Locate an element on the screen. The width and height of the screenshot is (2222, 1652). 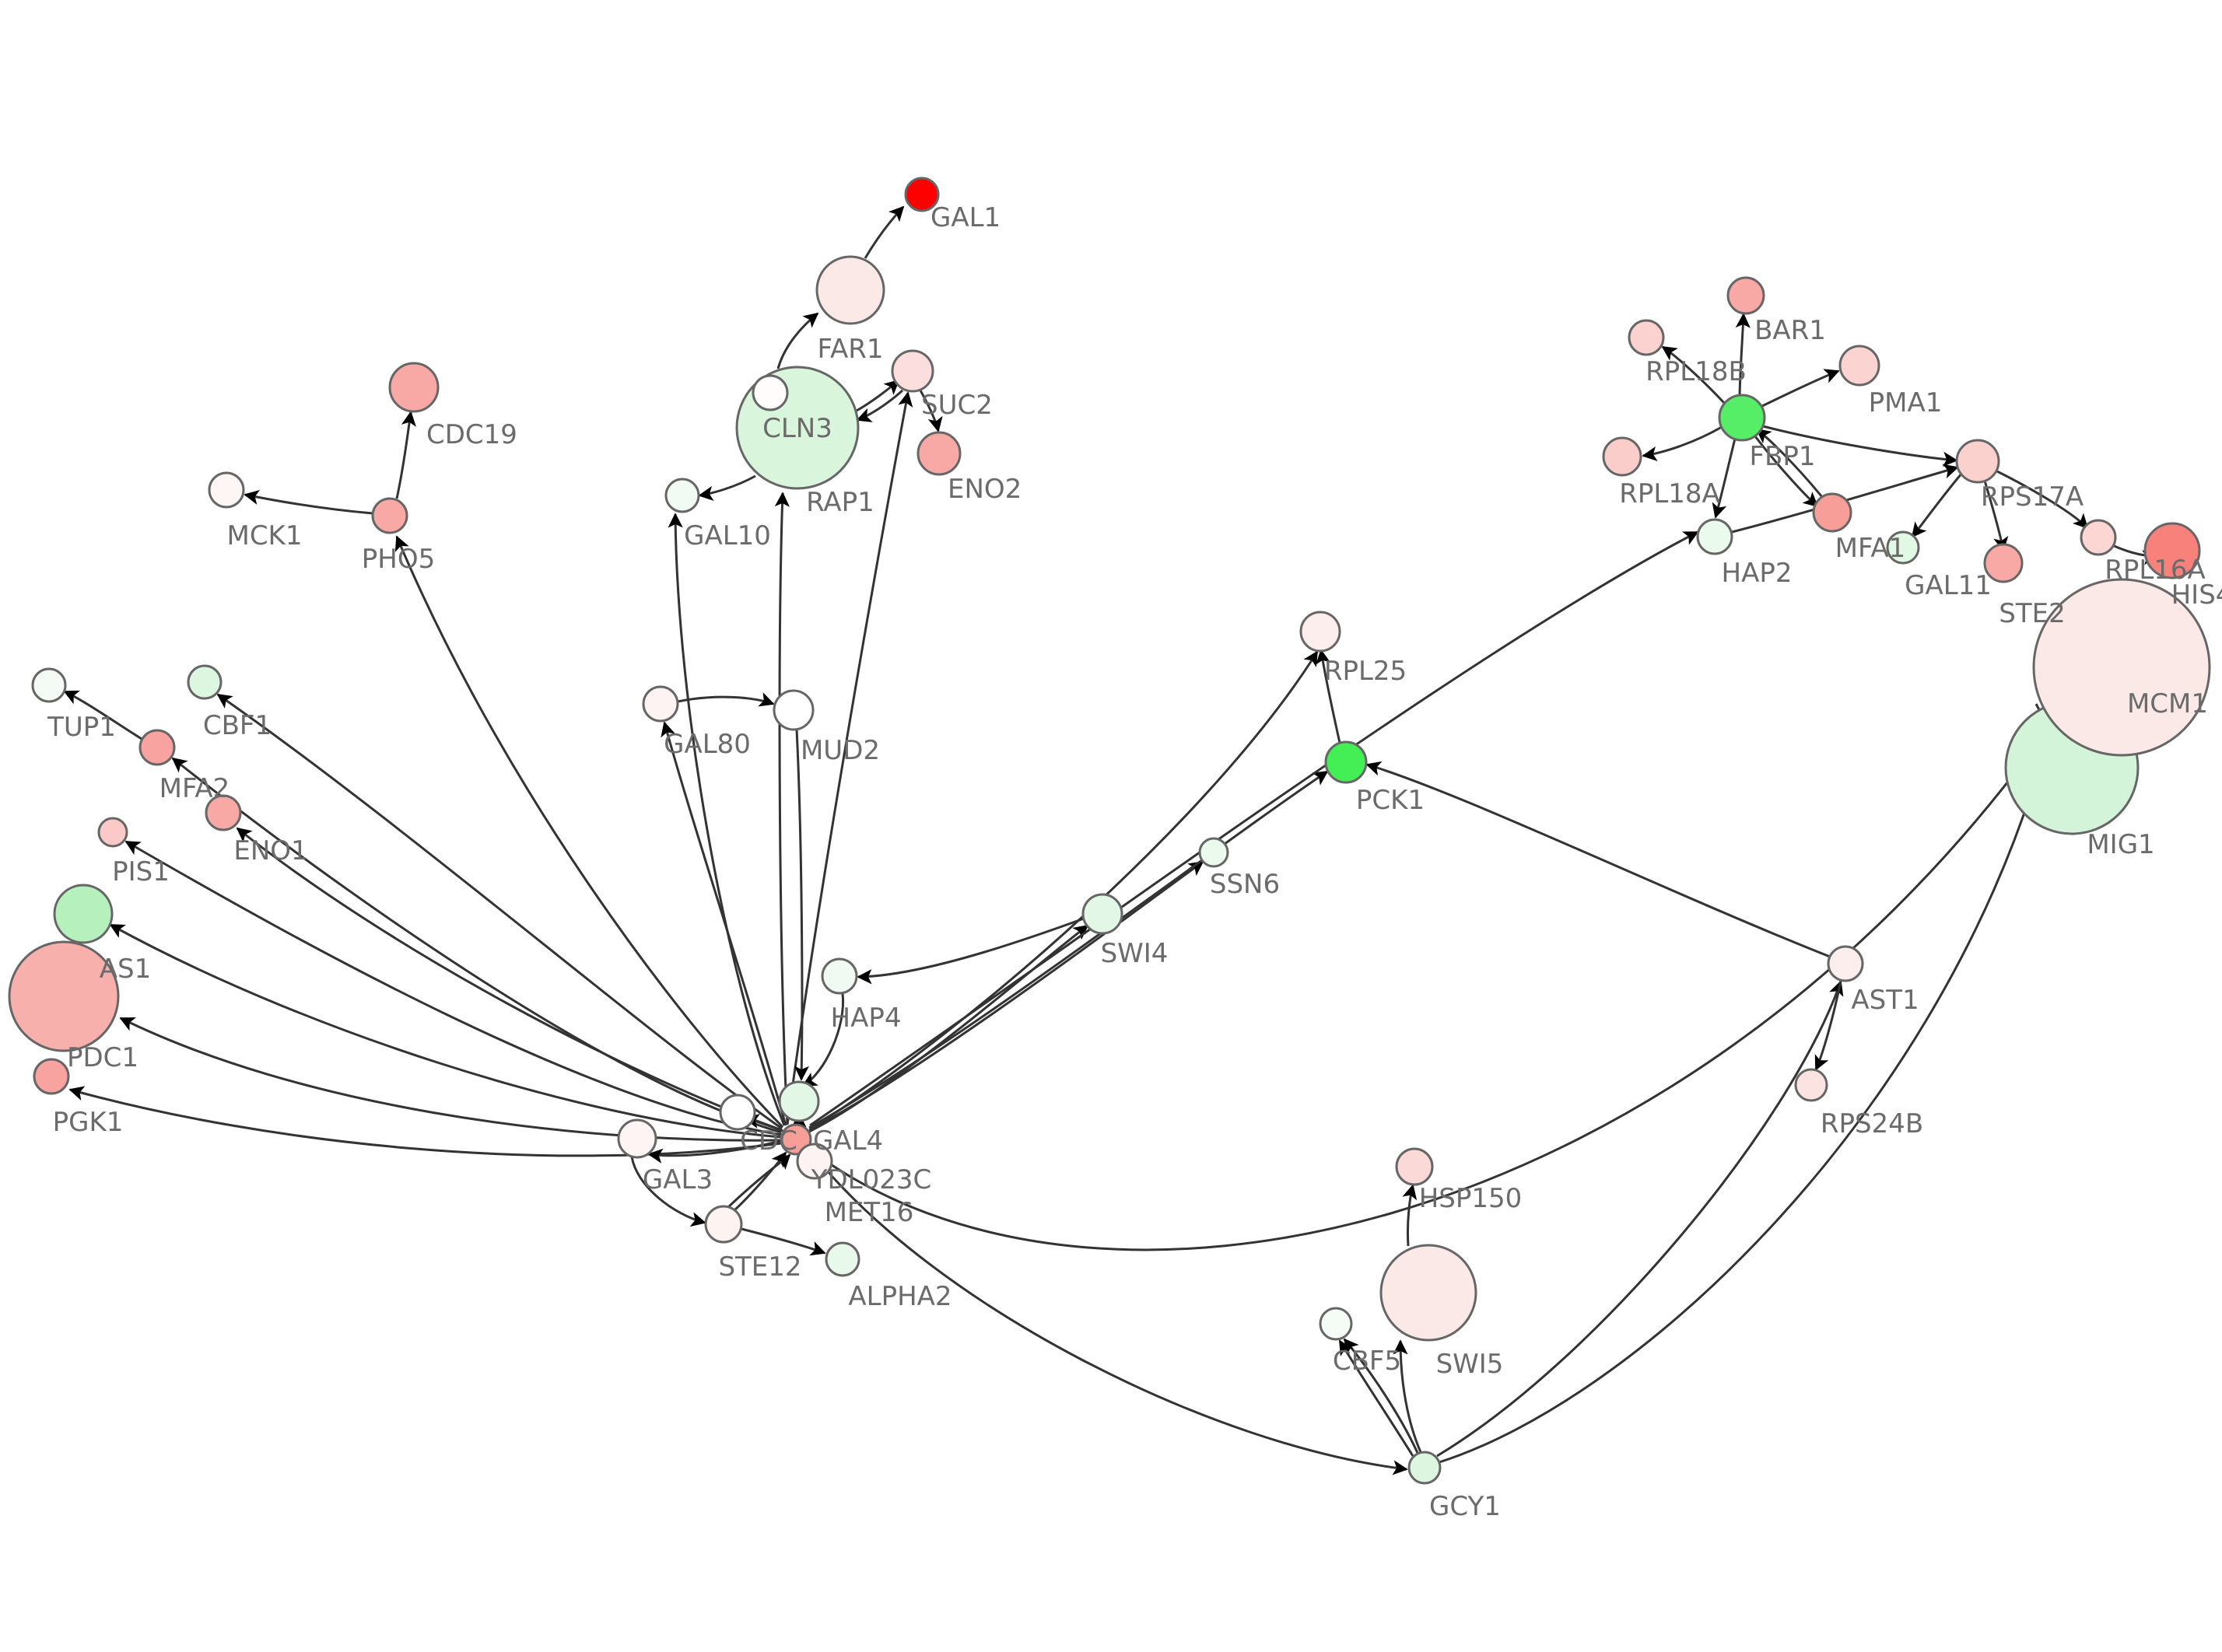
edge-gal4-to-eno1 is located at coordinates (509, 979).